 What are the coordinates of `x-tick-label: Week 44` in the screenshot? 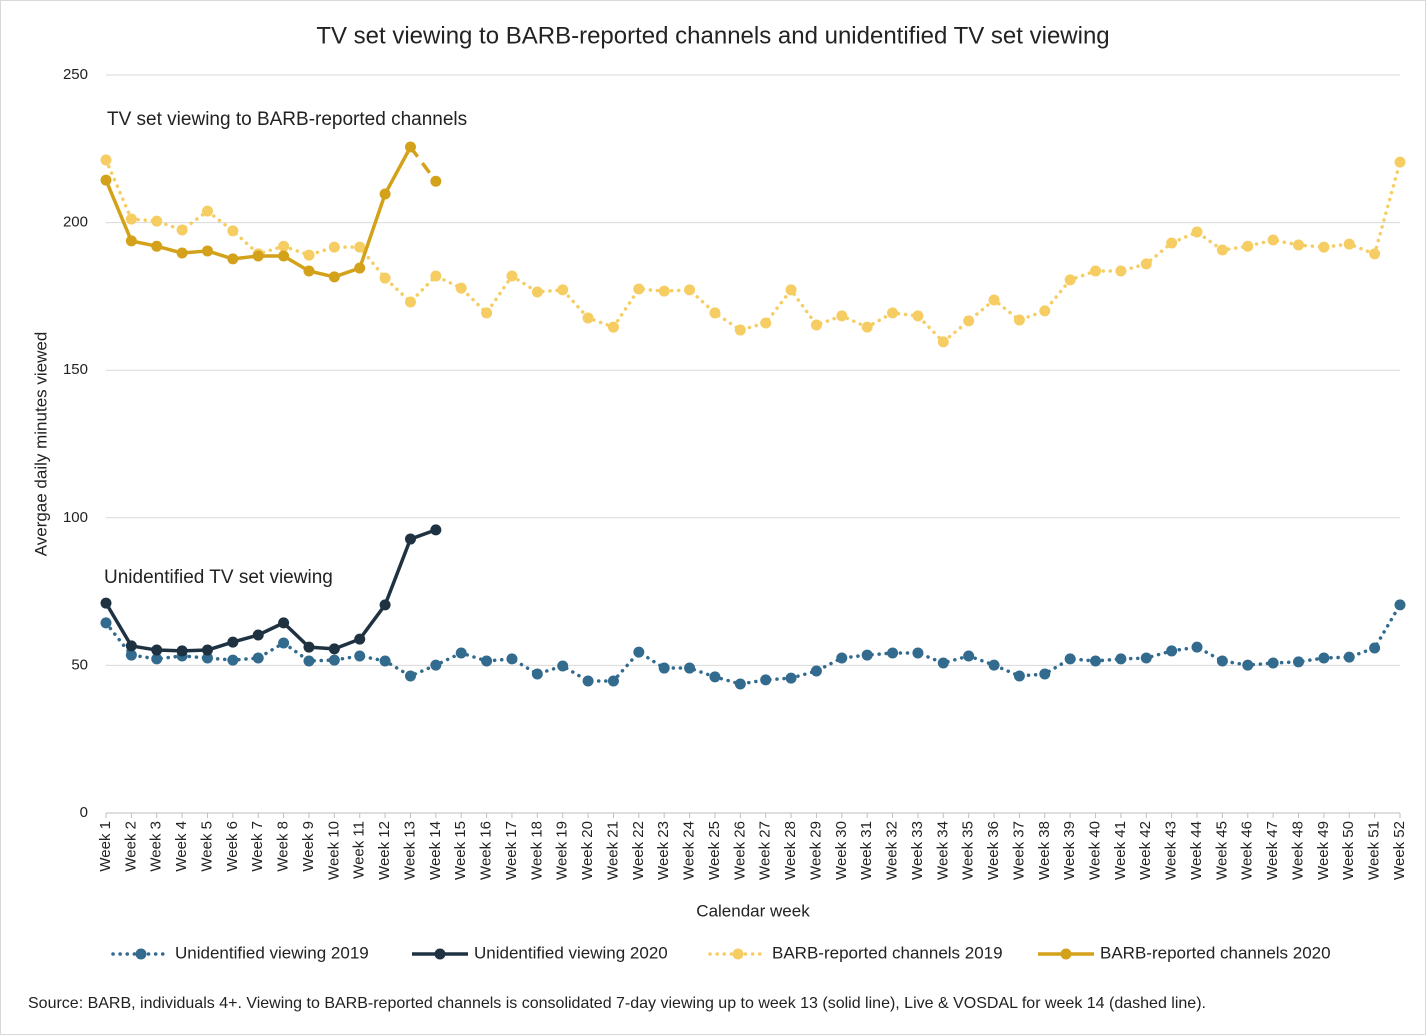 It's located at (1196, 850).